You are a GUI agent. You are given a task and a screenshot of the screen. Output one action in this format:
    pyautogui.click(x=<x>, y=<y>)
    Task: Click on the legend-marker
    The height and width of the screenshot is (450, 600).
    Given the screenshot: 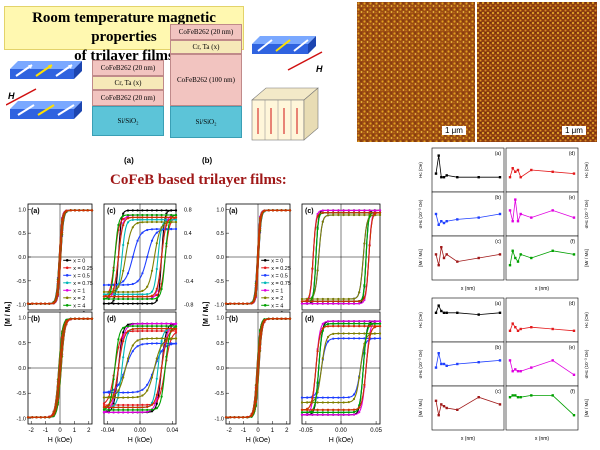 What is the action you would take?
    pyautogui.click(x=67, y=268)
    